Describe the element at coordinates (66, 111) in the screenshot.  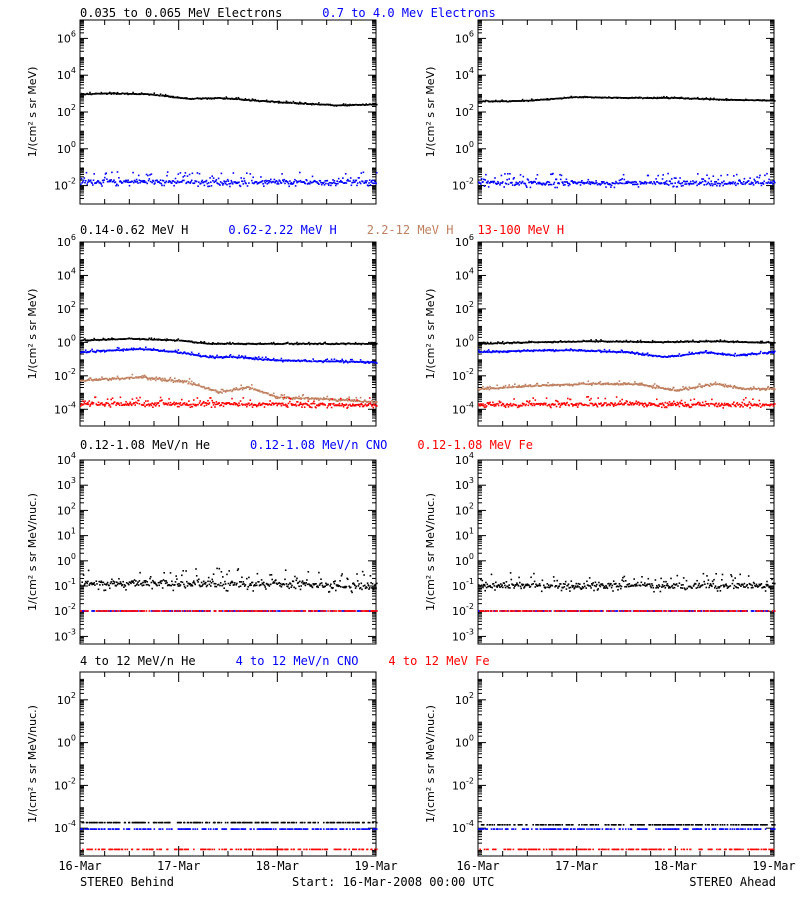
I see `y-tick-label: 102` at that location.